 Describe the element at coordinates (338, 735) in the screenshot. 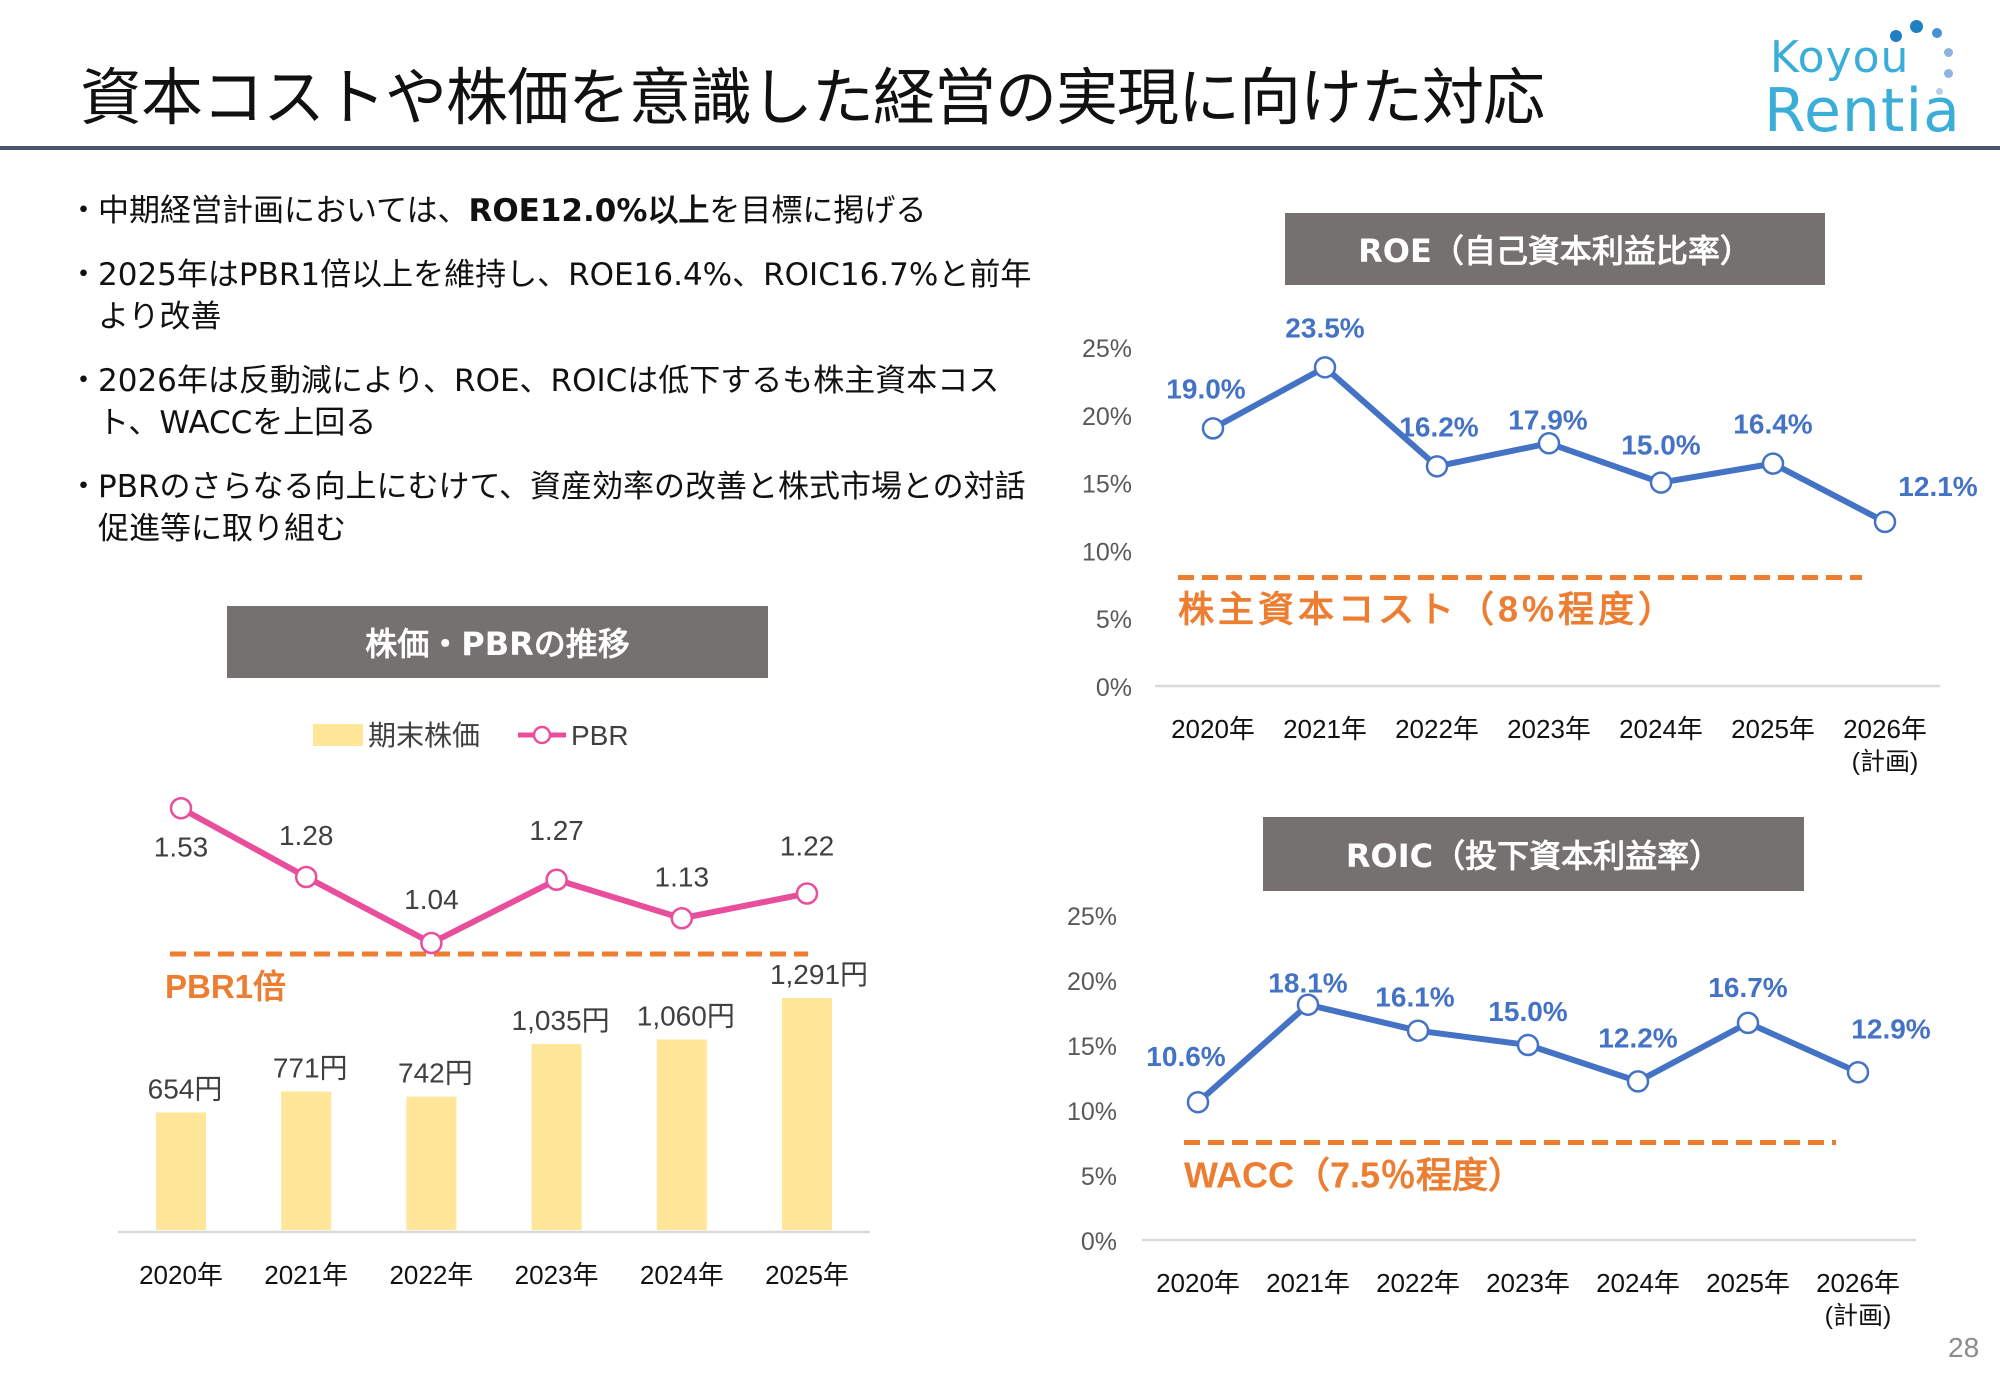

I see `legend-bar-swatch` at that location.